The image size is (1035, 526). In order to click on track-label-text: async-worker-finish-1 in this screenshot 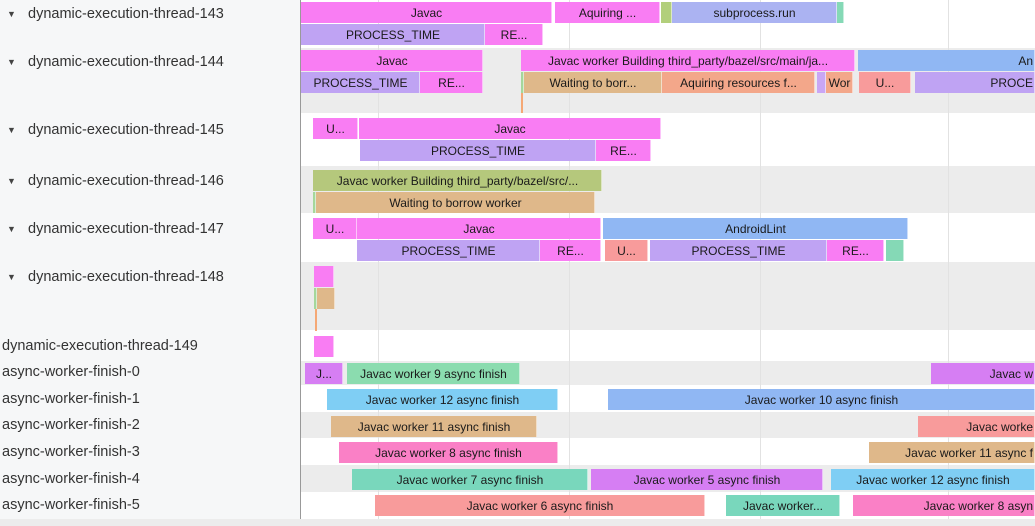, I will do `click(71, 399)`.